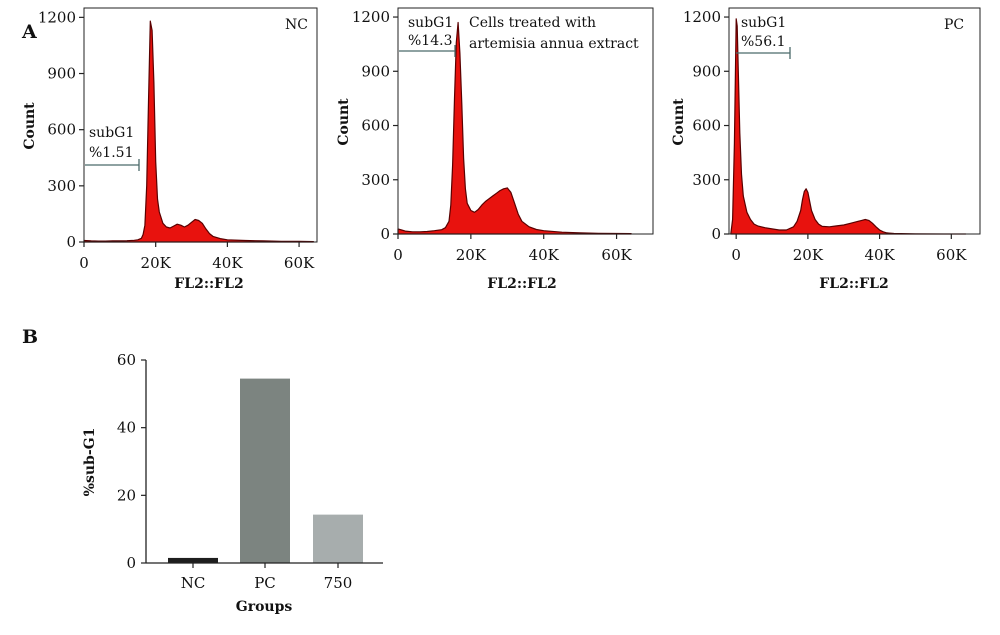  What do you see at coordinates (30, 337) in the screenshot?
I see `panel-letter-b: B` at bounding box center [30, 337].